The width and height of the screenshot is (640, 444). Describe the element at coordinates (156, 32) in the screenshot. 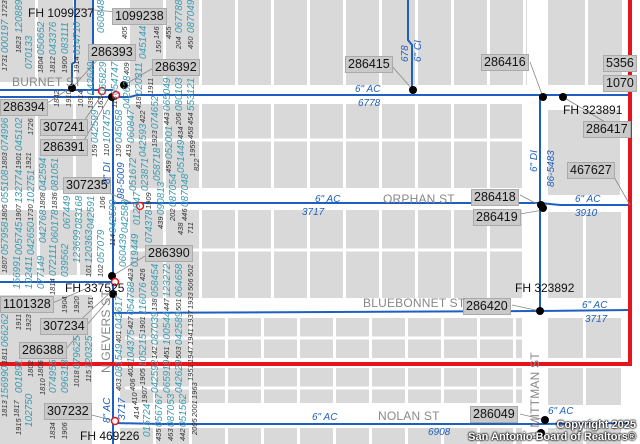

I see `parcel-address: 146` at that location.